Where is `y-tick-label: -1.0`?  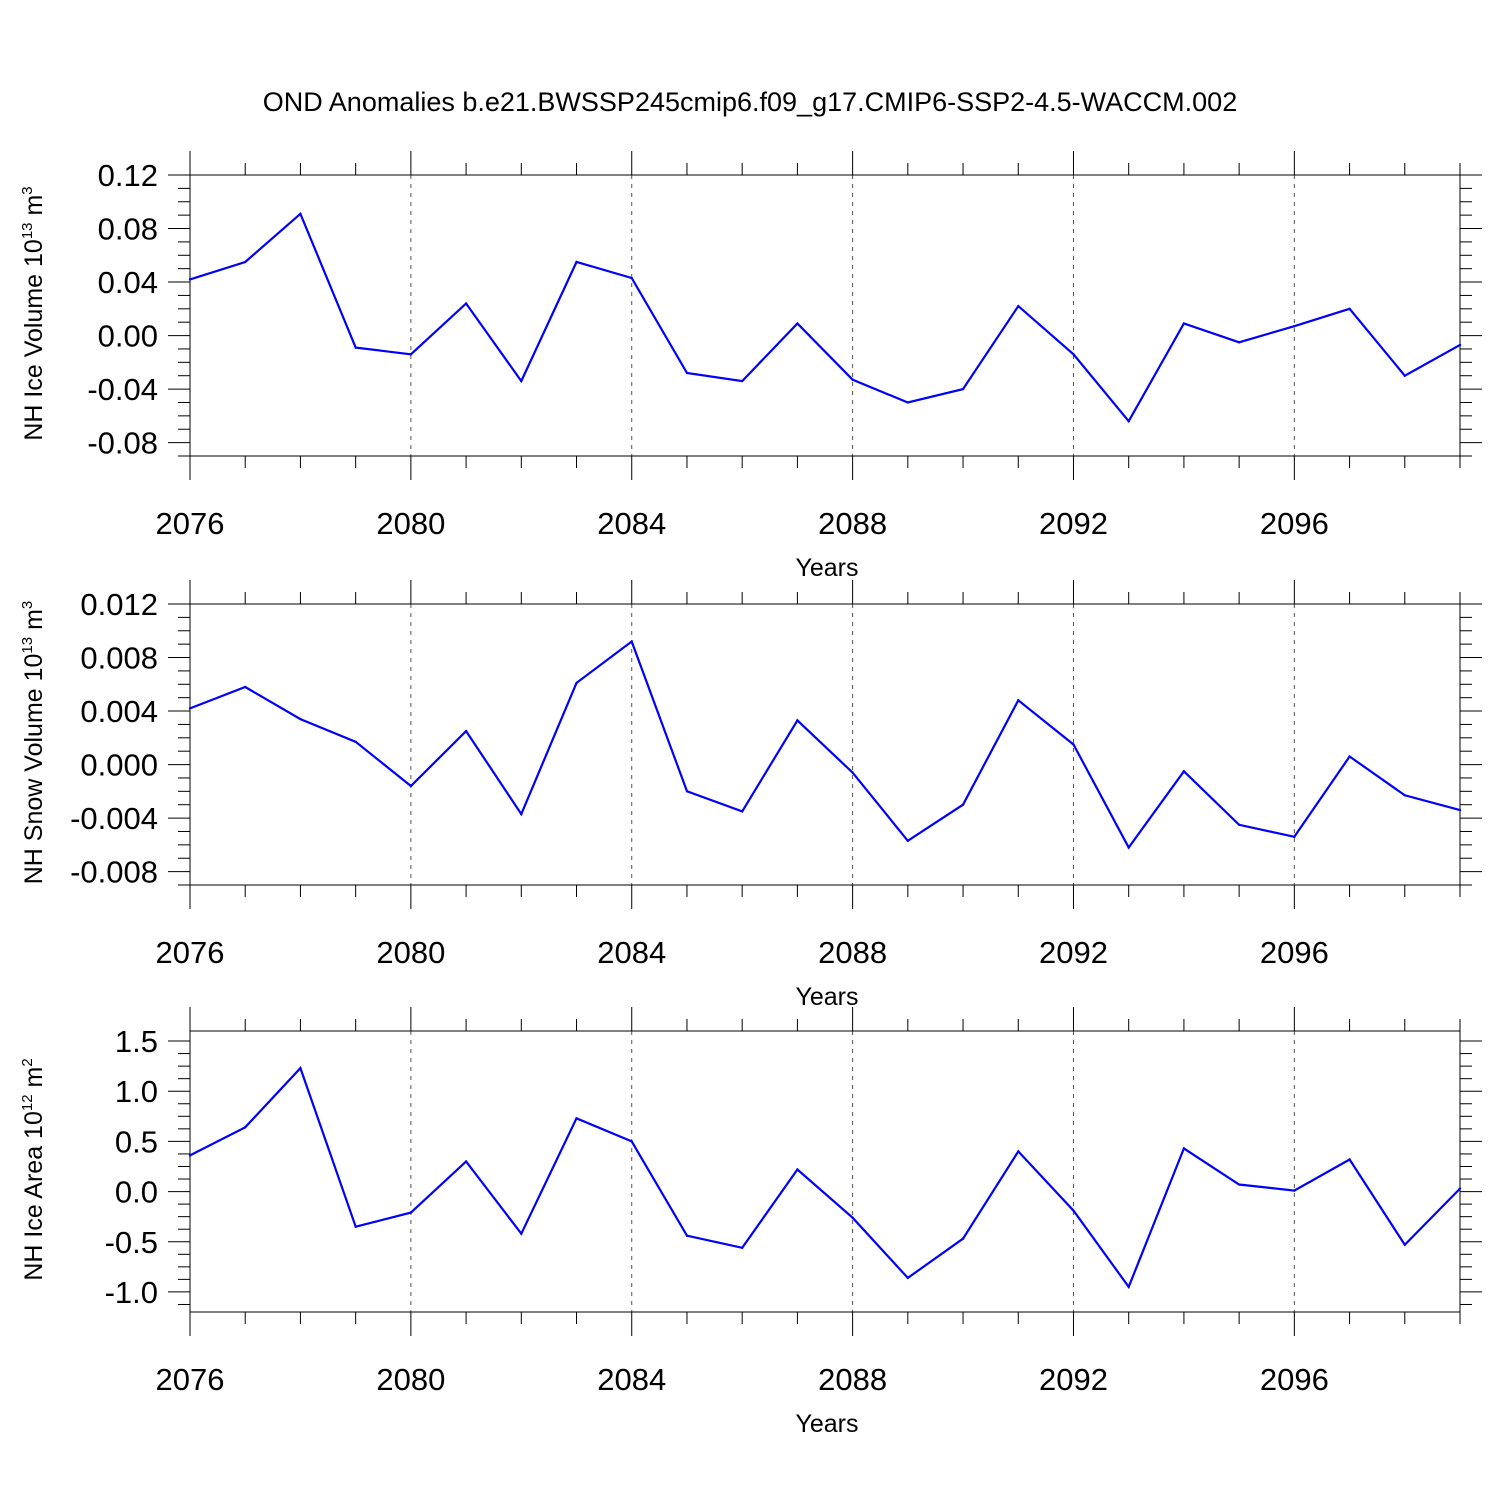 y-tick-label: -1.0 is located at coordinates (131, 1292).